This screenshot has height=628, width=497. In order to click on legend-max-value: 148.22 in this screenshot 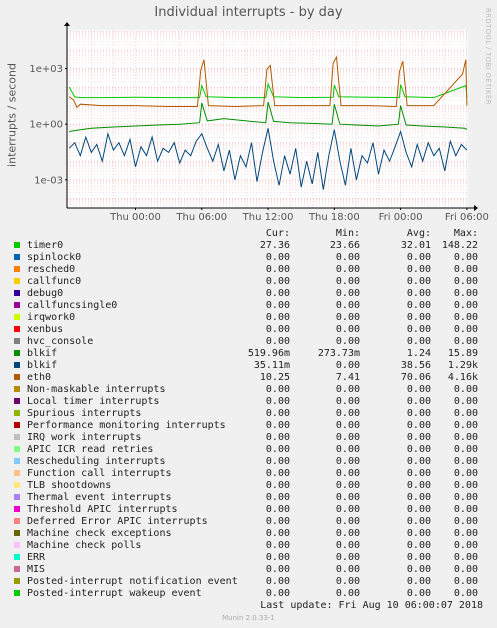, I will do `click(459, 245)`.